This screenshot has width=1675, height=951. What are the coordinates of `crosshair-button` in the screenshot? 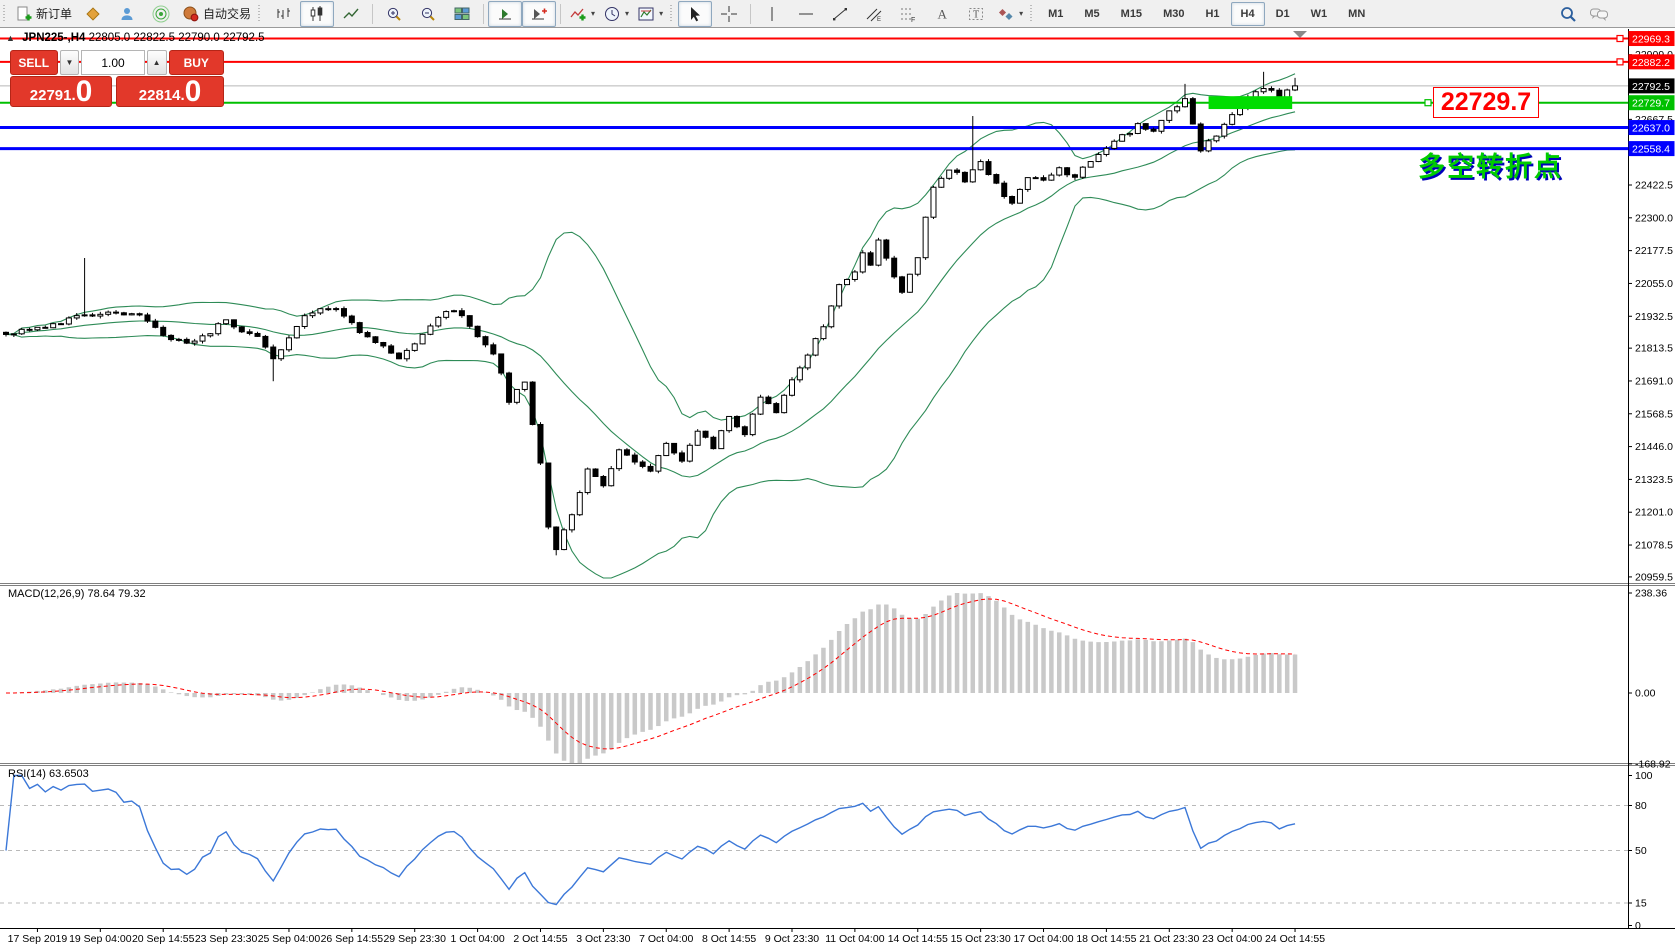 It's located at (729, 14).